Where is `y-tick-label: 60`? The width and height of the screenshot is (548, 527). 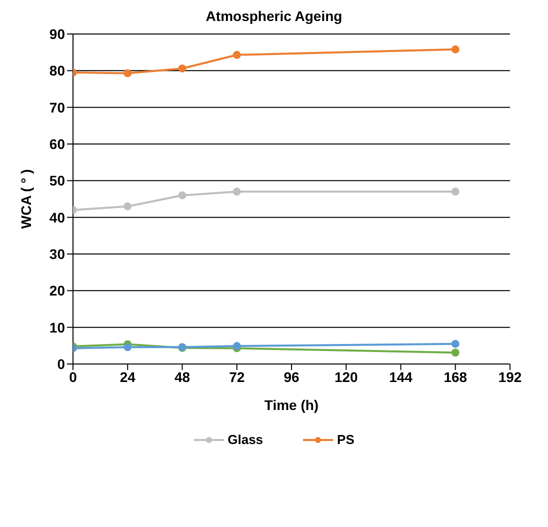 y-tick-label: 60 is located at coordinates (57, 144).